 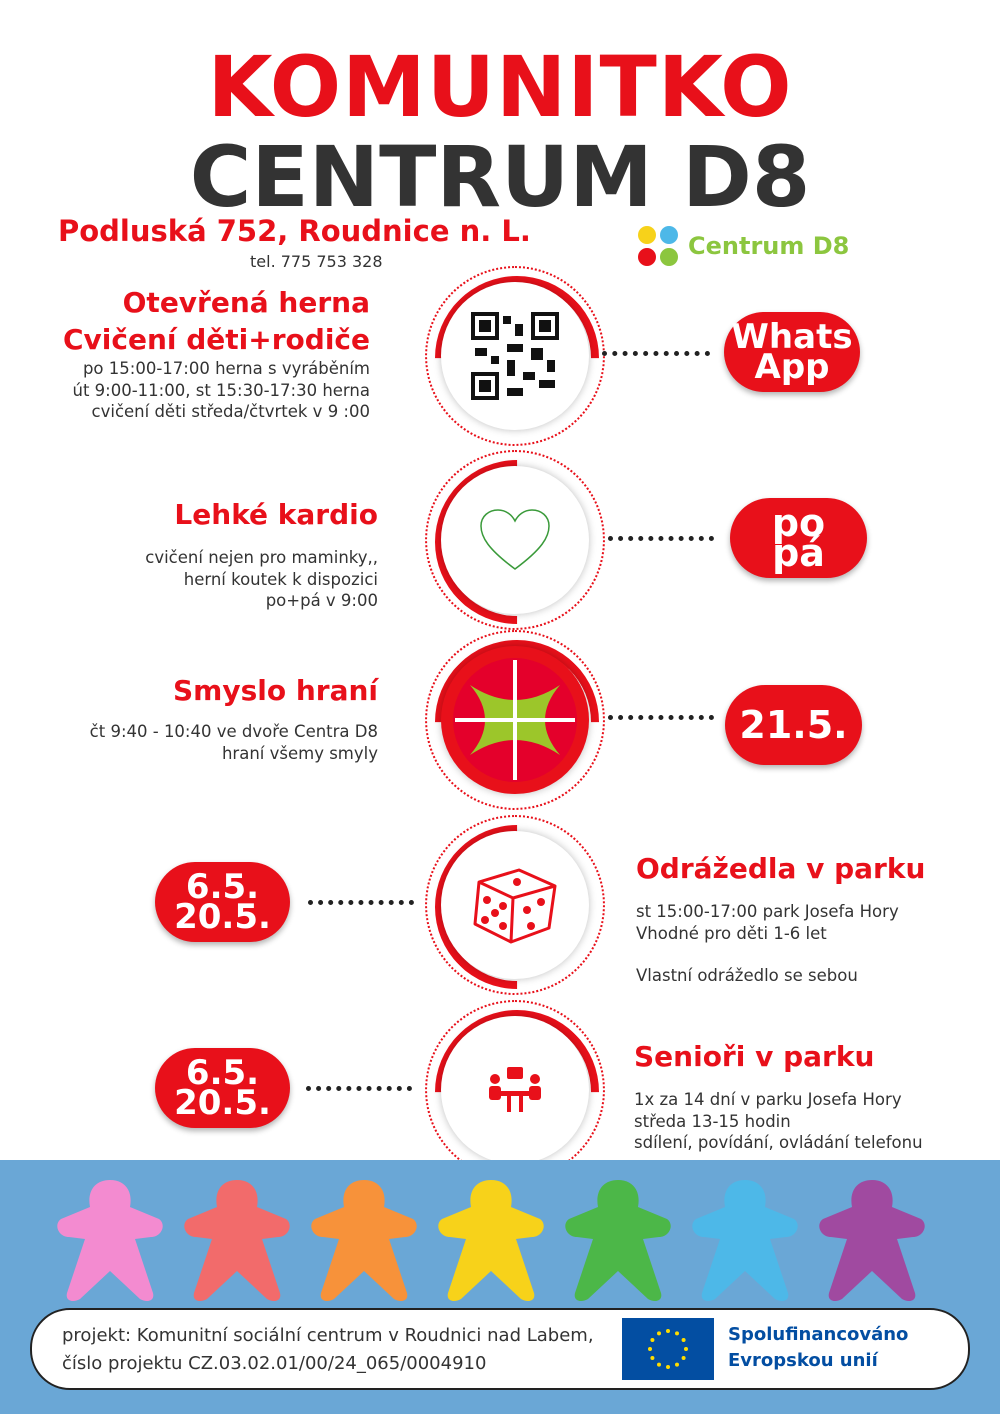 I want to click on event-line: Vlastní odrážedlo se sebou, so click(x=747, y=975).